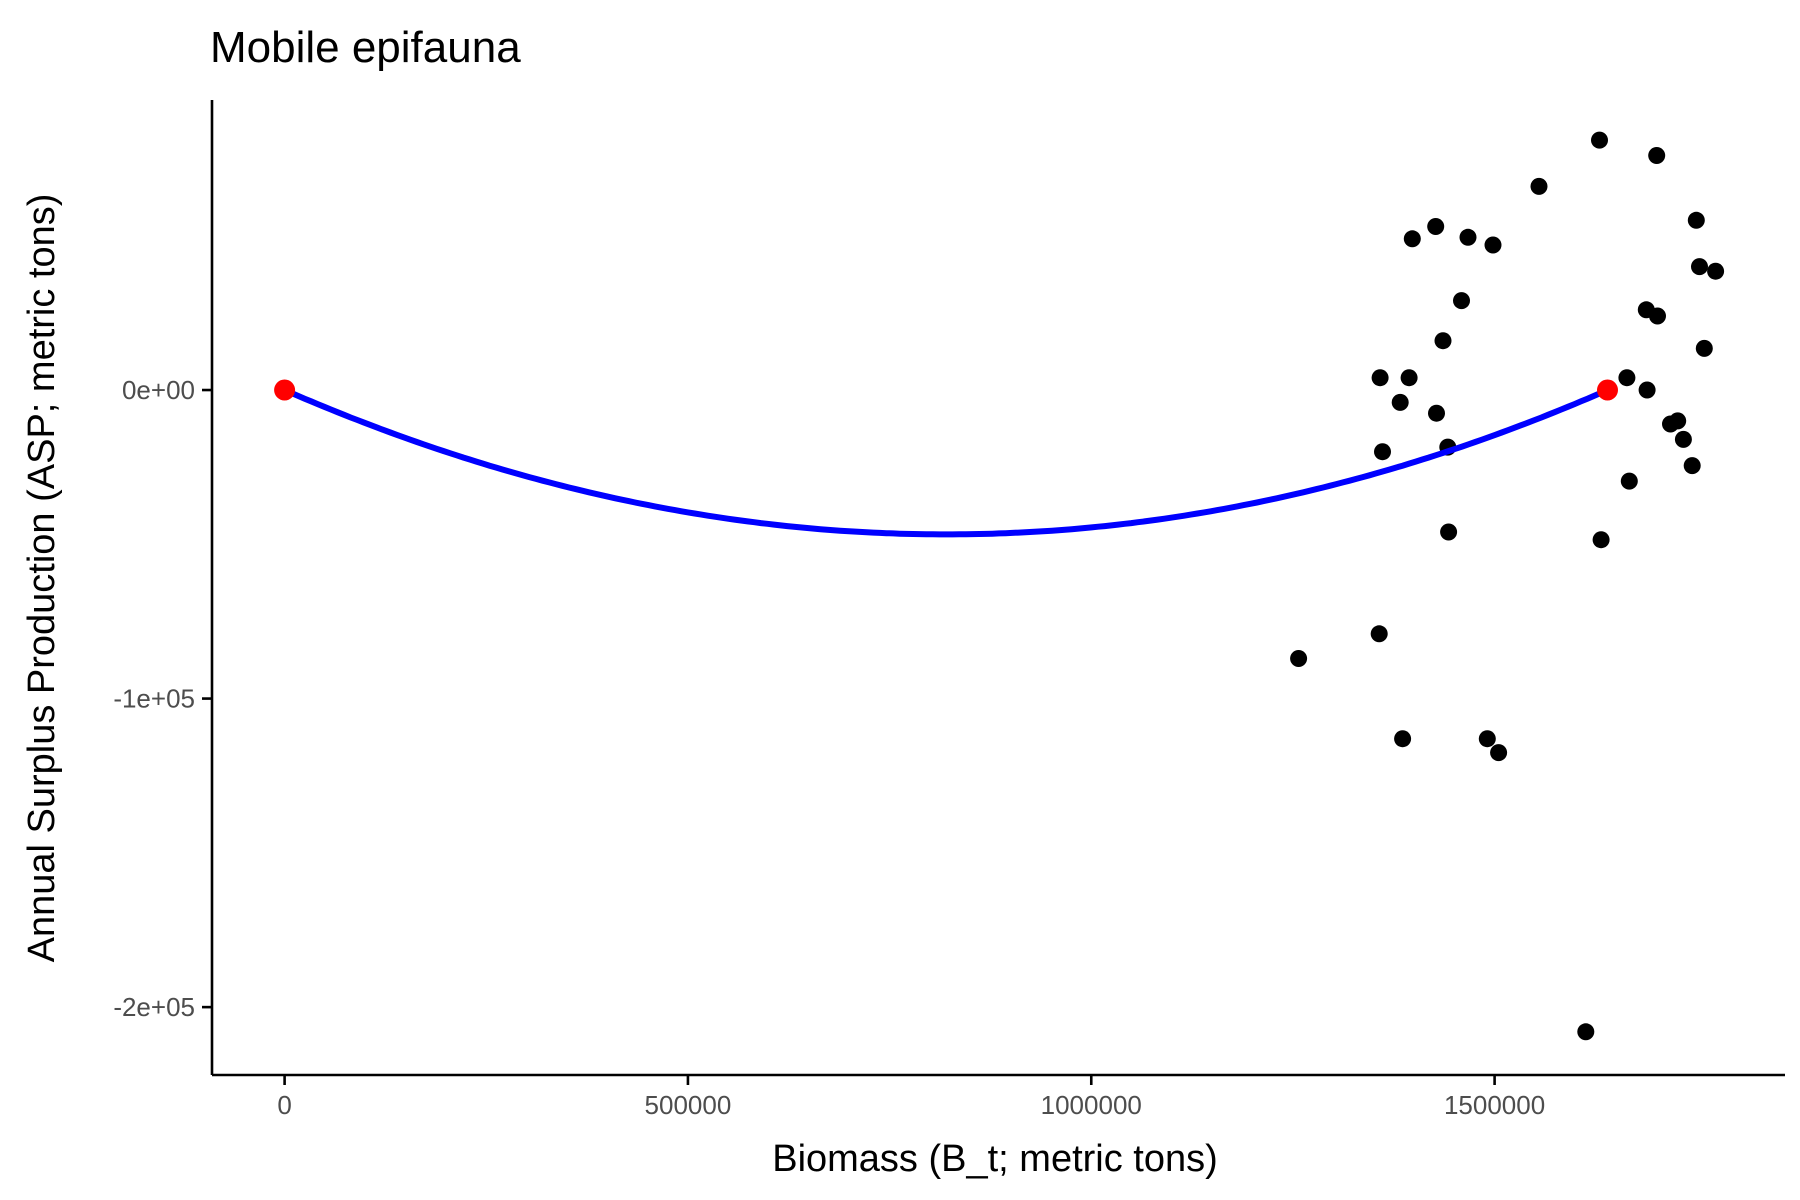 This screenshot has width=1800, height=1200. I want to click on chart-title: Mobile epifauna, so click(365, 47).